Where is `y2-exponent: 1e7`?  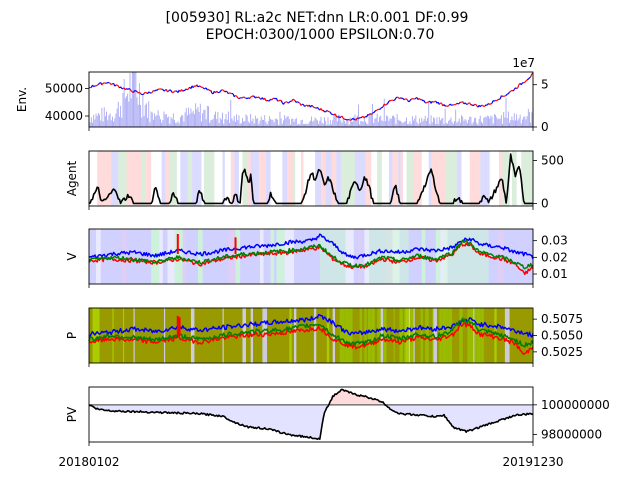
y2-exponent: 1e7 is located at coordinates (523, 63).